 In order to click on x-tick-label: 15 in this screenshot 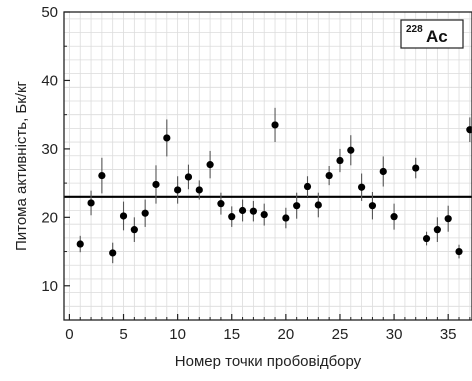, I will do `click(231, 334)`.